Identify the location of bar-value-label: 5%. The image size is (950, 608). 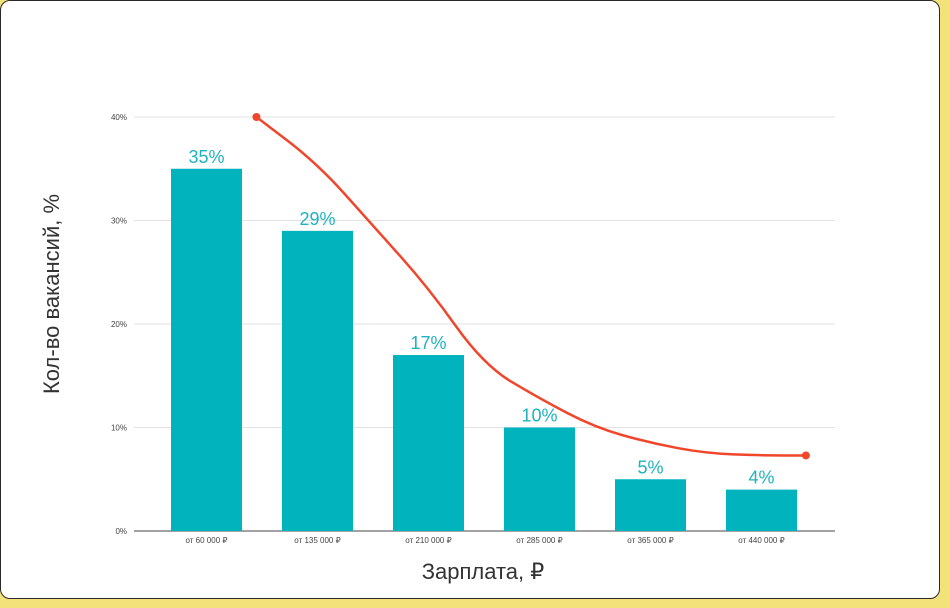
(650, 467).